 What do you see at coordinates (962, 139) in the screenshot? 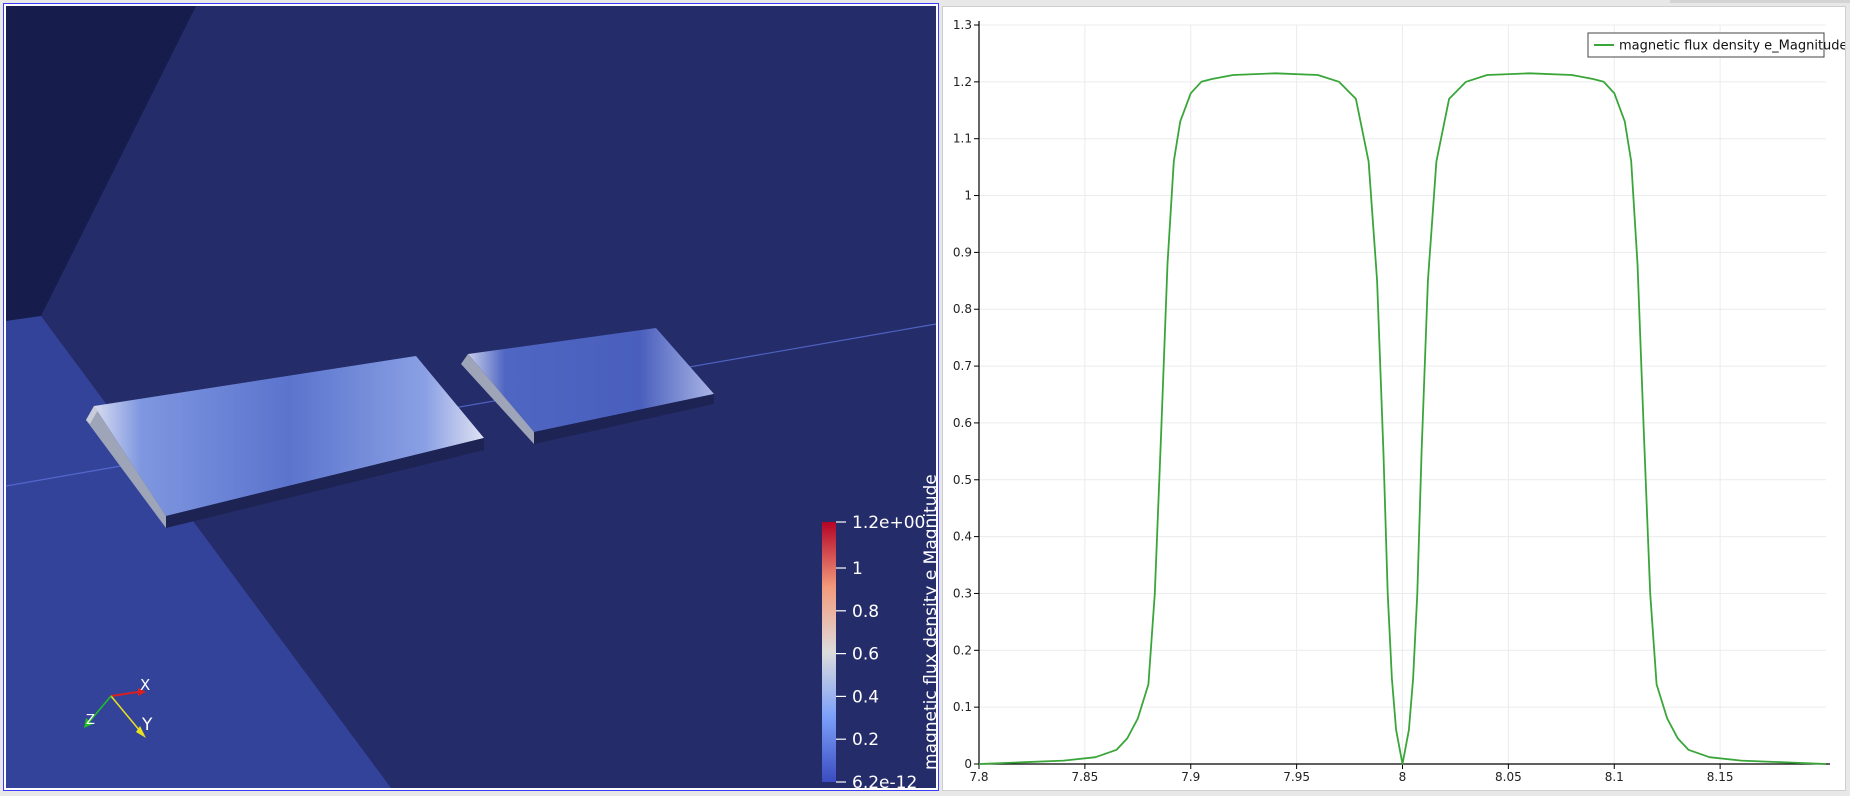
I see `y-tick-label: 1.1` at bounding box center [962, 139].